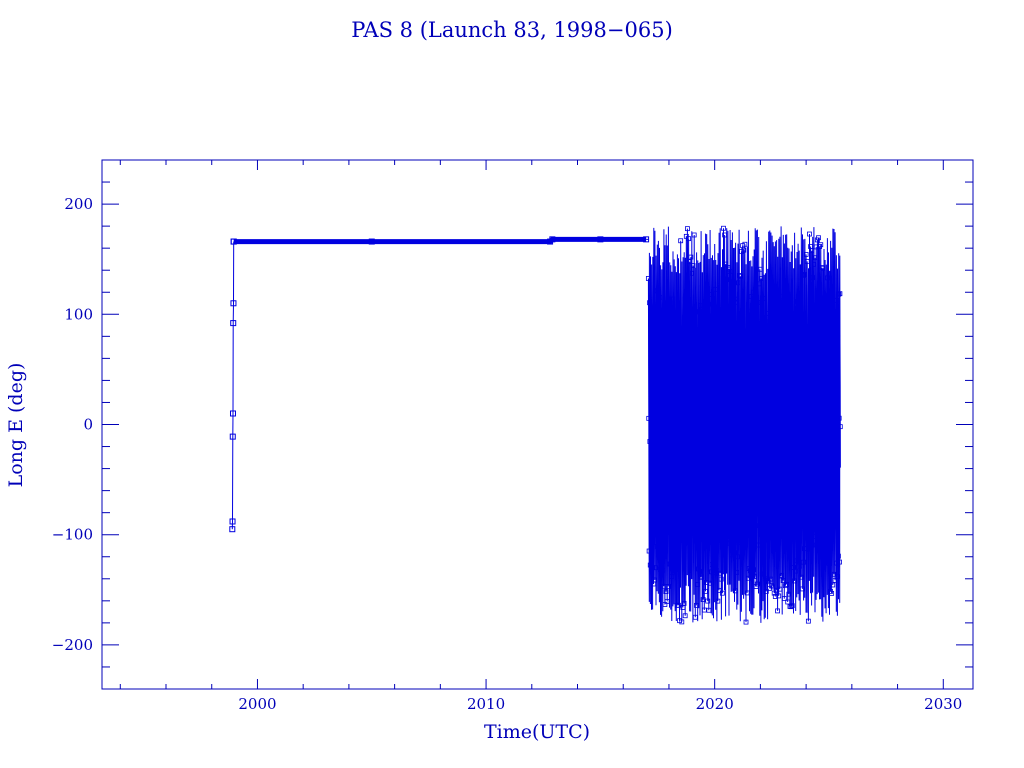 This screenshot has width=1024, height=768. I want to click on y-tick-label: 0, so click(88, 425).